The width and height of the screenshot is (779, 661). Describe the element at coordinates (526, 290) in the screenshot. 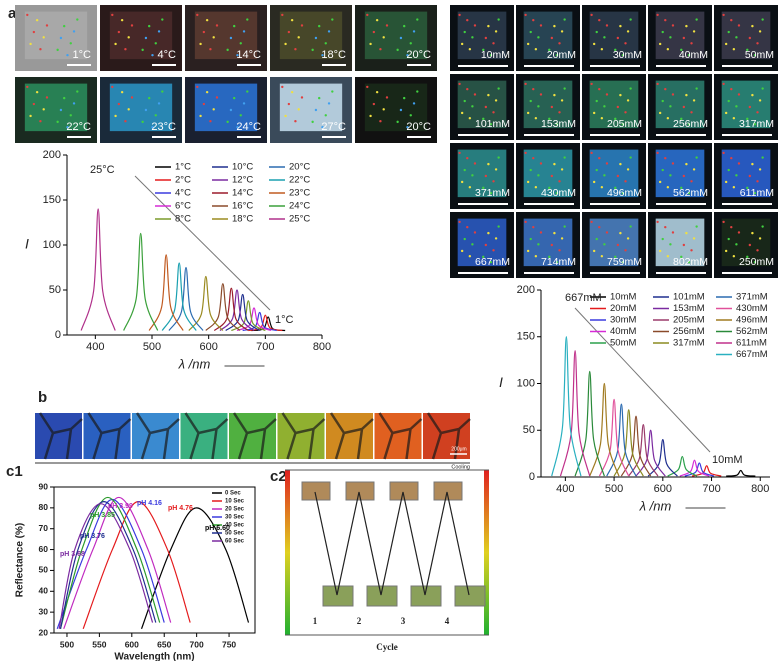

I see `y-tick-label: 200` at that location.